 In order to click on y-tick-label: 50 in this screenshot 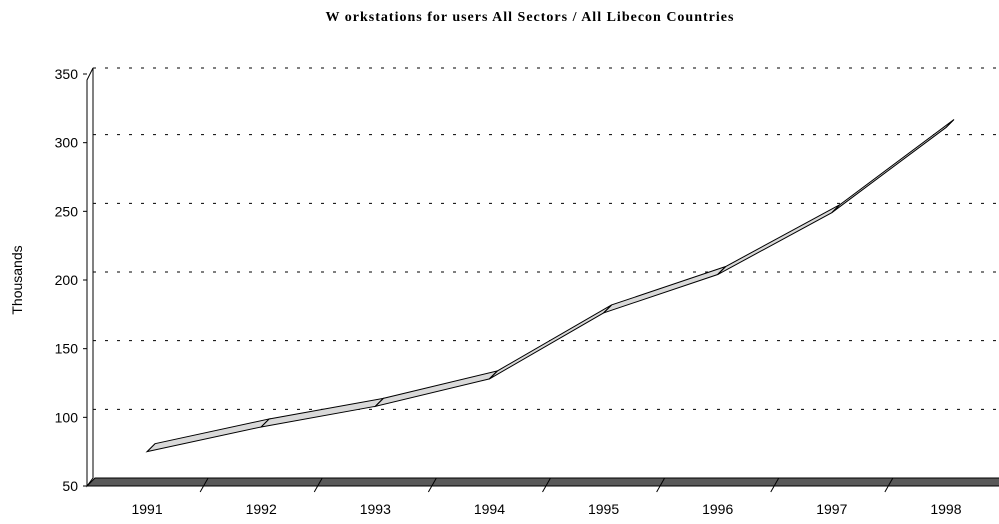, I will do `click(70, 486)`.